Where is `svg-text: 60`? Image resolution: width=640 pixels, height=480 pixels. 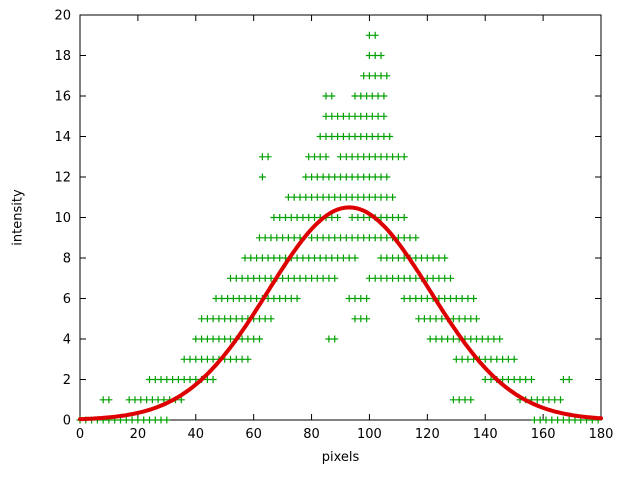
svg-text: 60 is located at coordinates (253, 434).